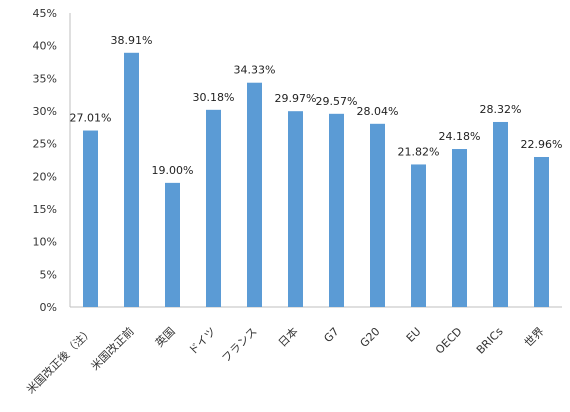 The width and height of the screenshot is (570, 412). Describe the element at coordinates (59, 360) in the screenshot. I see `x-tick-label: 米国改正後（注）` at that location.